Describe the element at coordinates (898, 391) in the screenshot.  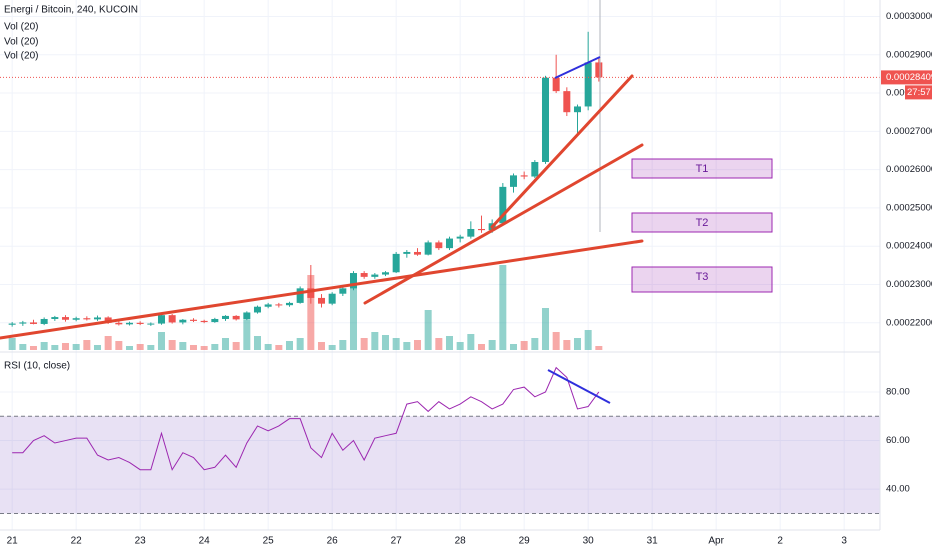
I see `y-tick-label: 80.00` at that location.